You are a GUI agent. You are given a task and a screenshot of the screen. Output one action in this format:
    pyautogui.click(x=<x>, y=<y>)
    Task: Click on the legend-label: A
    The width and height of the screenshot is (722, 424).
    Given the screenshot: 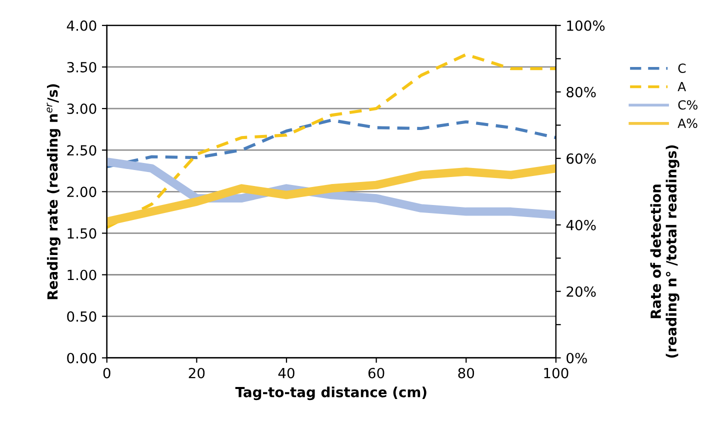 What is the action you would take?
    pyautogui.click(x=682, y=87)
    